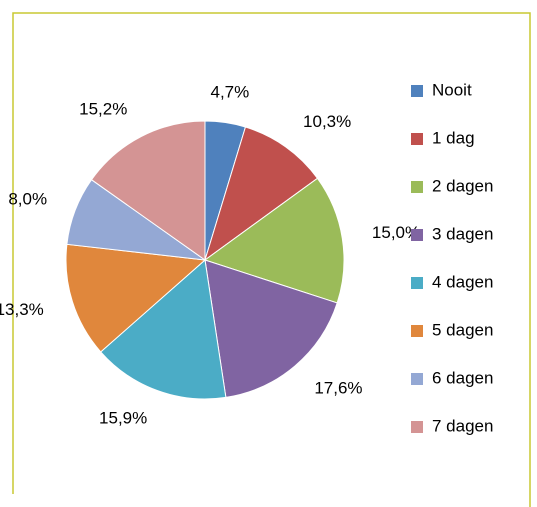  I want to click on data-label: 17,6%, so click(338, 387).